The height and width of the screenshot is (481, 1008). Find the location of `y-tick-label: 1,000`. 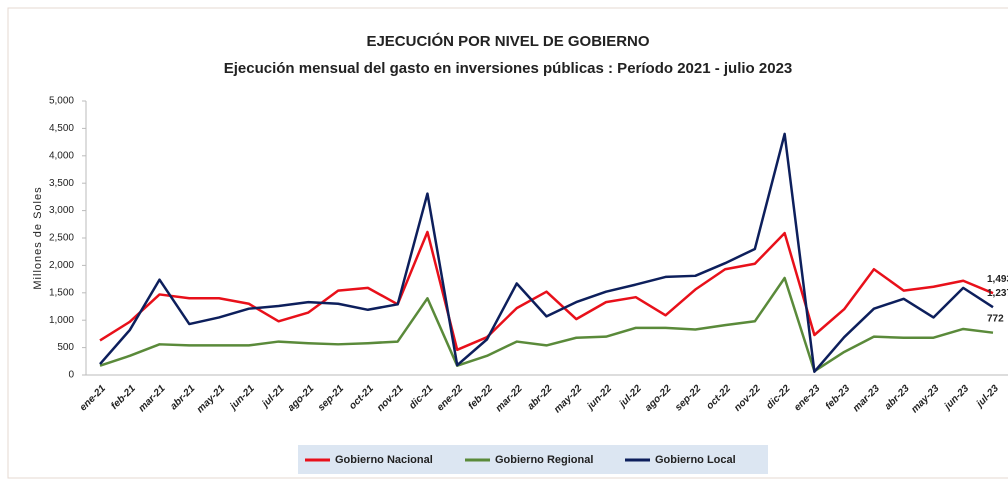

y-tick-label: 1,000 is located at coordinates (61, 320).